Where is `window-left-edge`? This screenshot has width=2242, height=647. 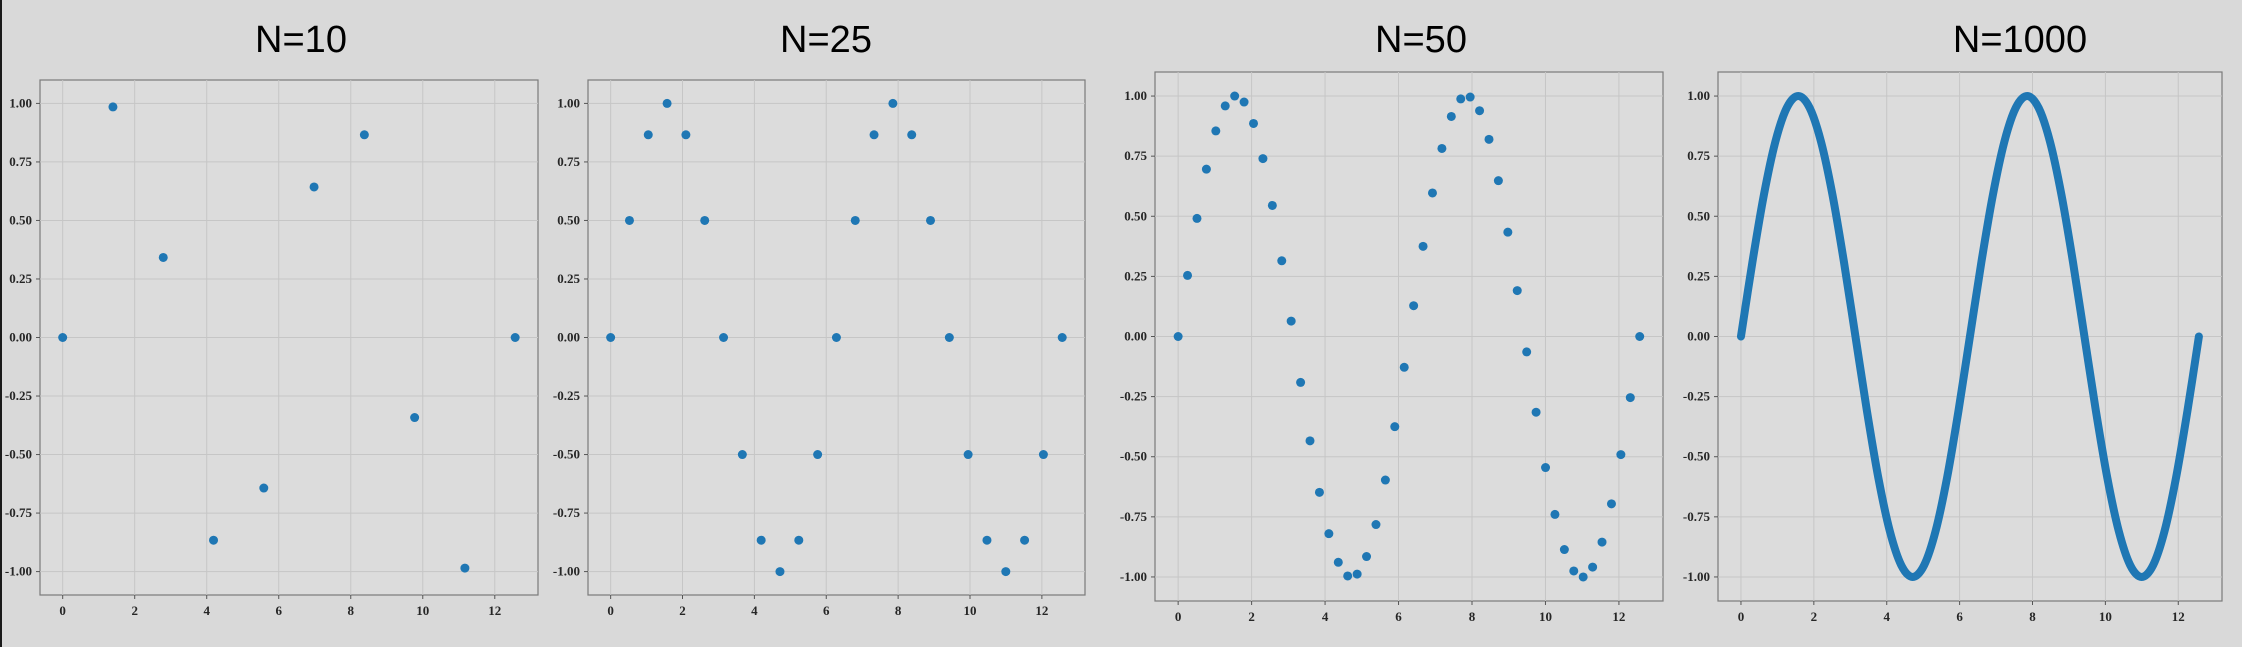
window-left-edge is located at coordinates (1, 323).